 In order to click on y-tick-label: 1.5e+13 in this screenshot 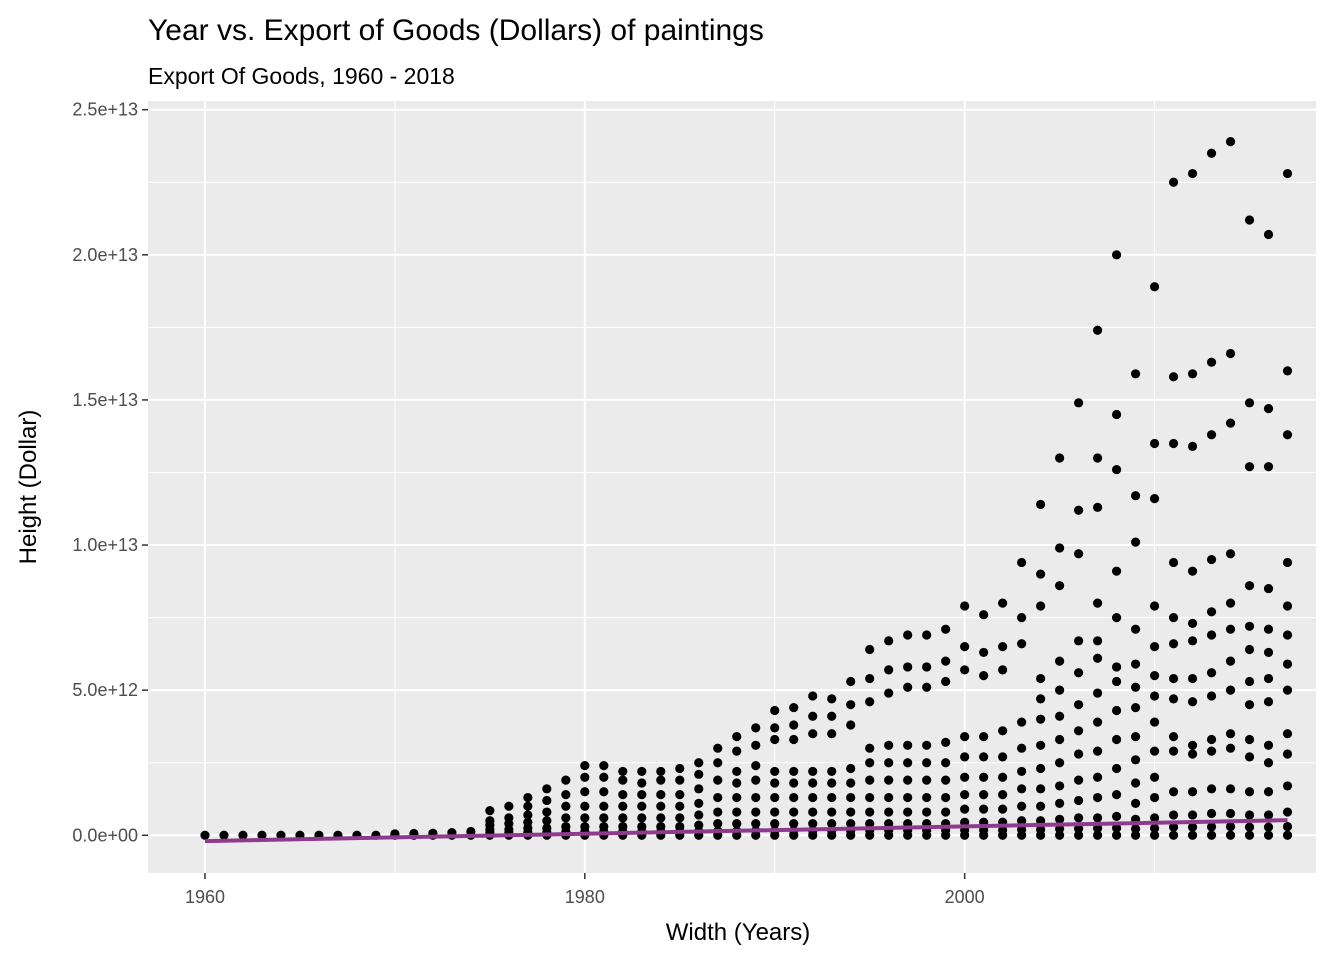, I will do `click(105, 400)`.